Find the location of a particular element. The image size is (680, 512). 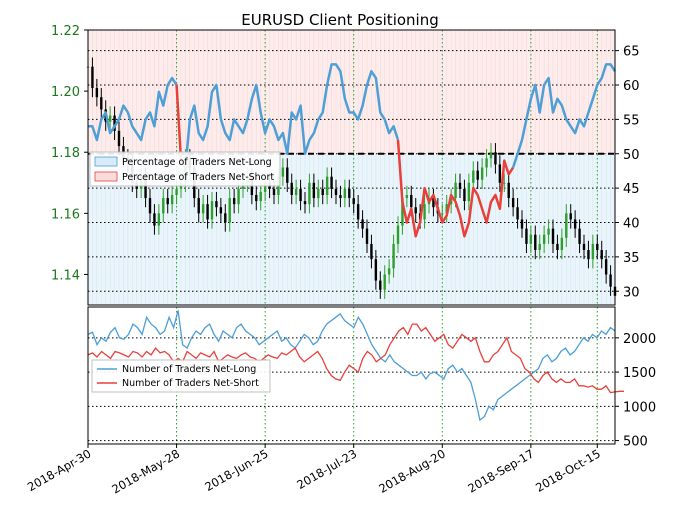

tick-label-right: 40 is located at coordinates (631, 224).